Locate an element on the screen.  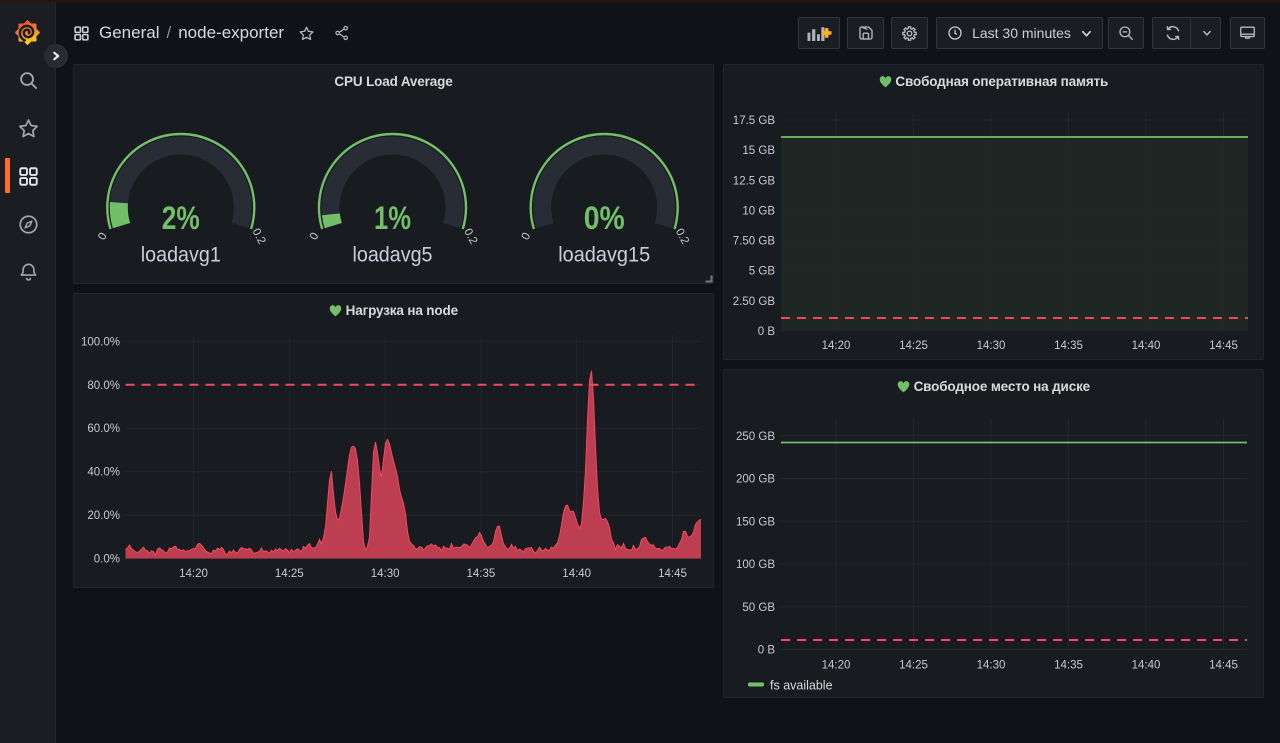
svg-text: 250 GB is located at coordinates (755, 437).